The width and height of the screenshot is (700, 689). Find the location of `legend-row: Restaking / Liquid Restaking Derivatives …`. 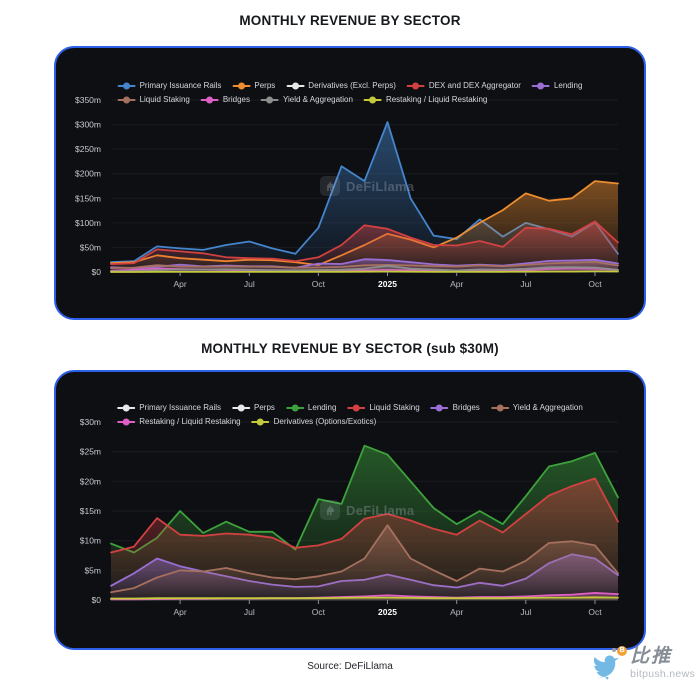

legend-row: Restaking / Liquid Restaking Derivatives … is located at coordinates (246, 421).